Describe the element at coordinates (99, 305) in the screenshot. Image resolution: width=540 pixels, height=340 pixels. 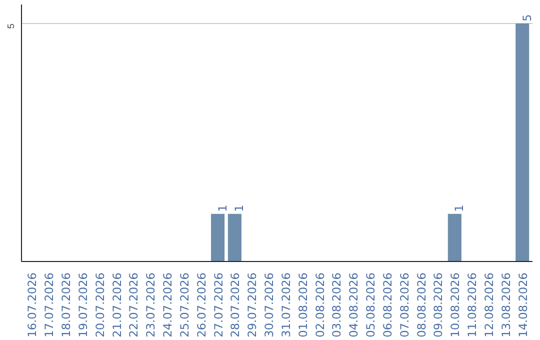
I see `x-tick-label: 20.07.2026` at that location.